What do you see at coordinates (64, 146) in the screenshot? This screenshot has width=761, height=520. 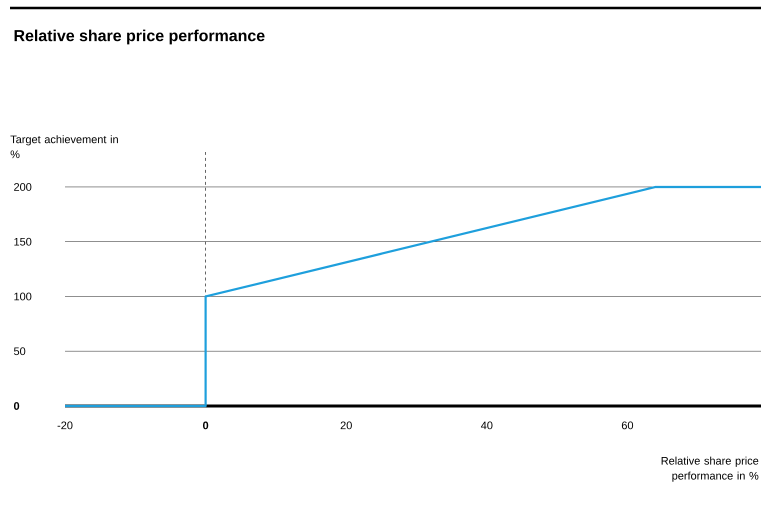 I see `y-axis-title: Target achievement in %` at bounding box center [64, 146].